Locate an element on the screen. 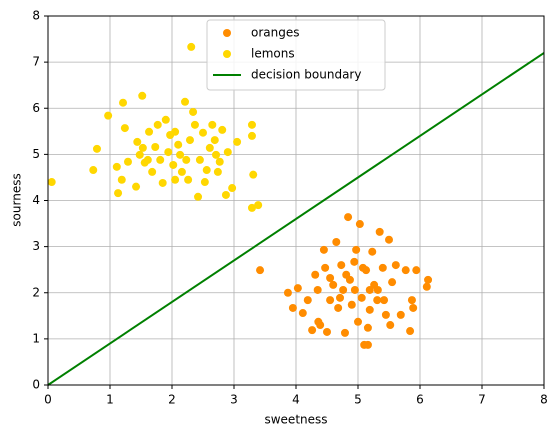 This screenshot has width=558, height=438. legend-marker is located at coordinates (227, 54).